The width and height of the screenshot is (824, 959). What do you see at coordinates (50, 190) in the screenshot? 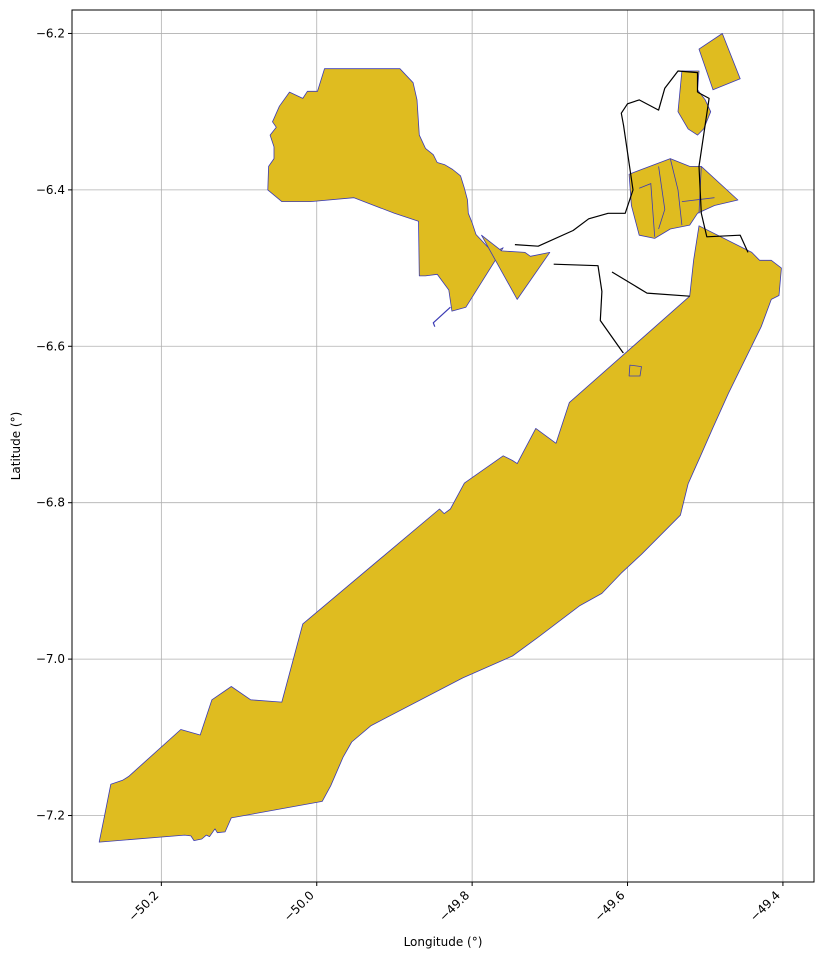
I see `y-tick-label: −6.4` at bounding box center [50, 190].